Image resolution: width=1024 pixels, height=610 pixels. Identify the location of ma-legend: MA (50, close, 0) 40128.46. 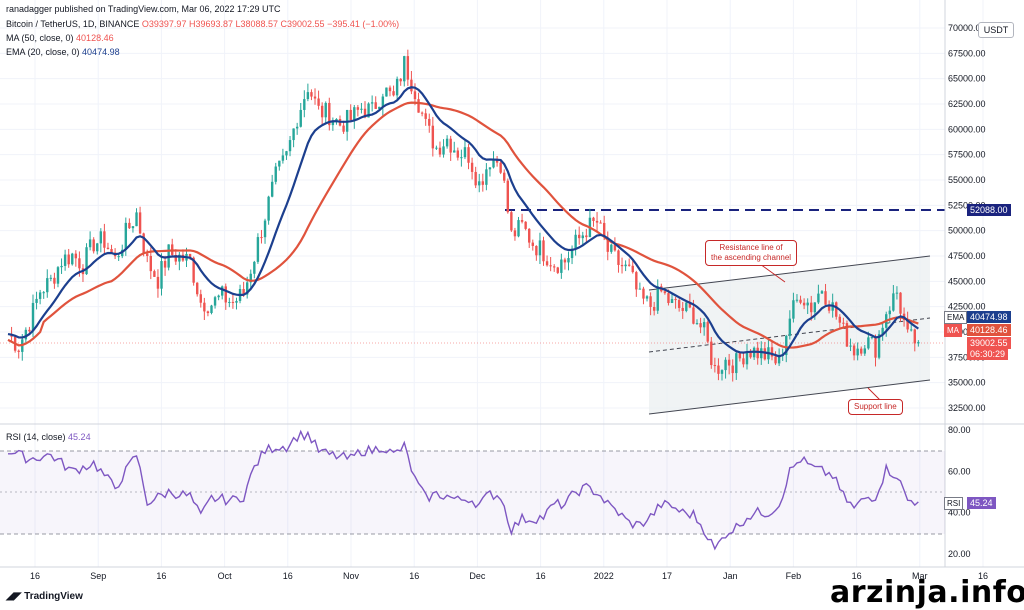
(60, 38).